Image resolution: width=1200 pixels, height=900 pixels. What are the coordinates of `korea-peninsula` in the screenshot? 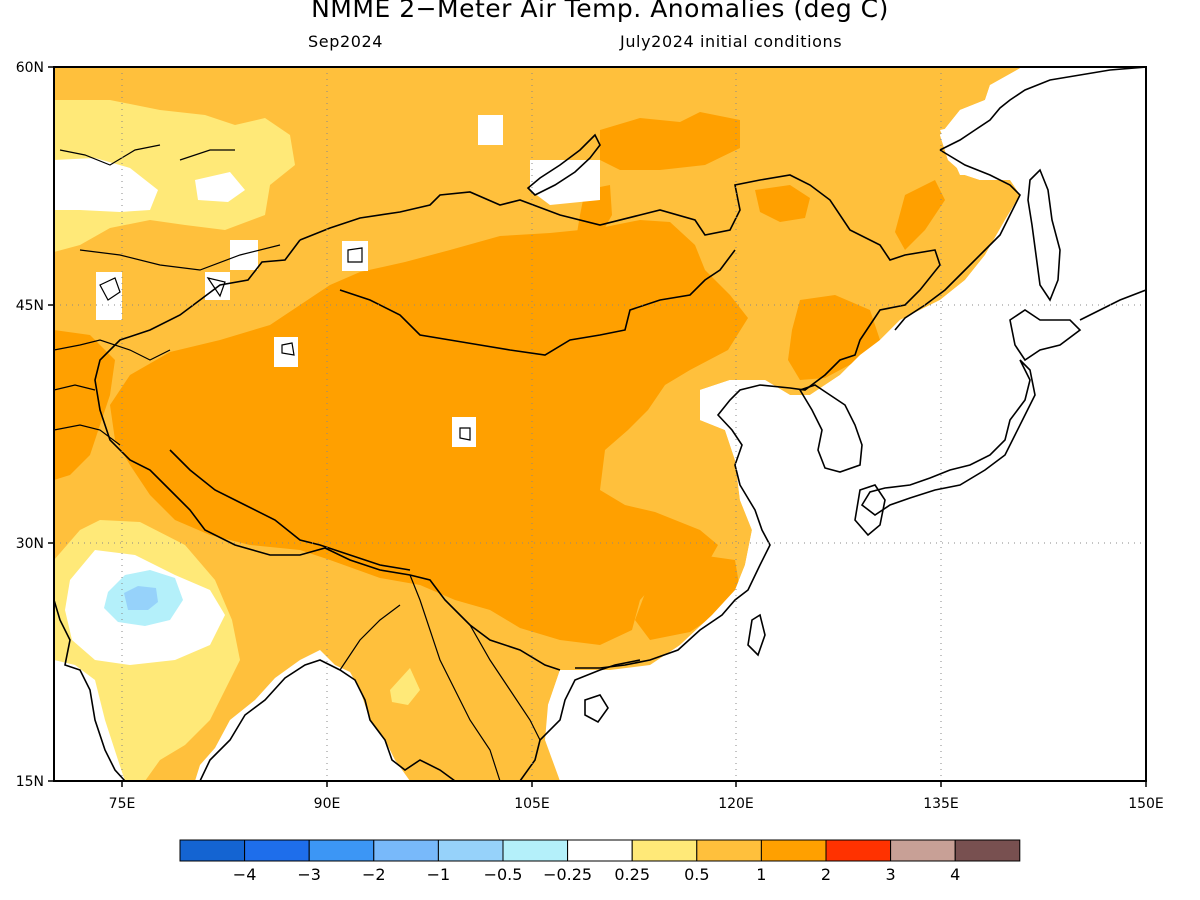 It's located at (830, 428).